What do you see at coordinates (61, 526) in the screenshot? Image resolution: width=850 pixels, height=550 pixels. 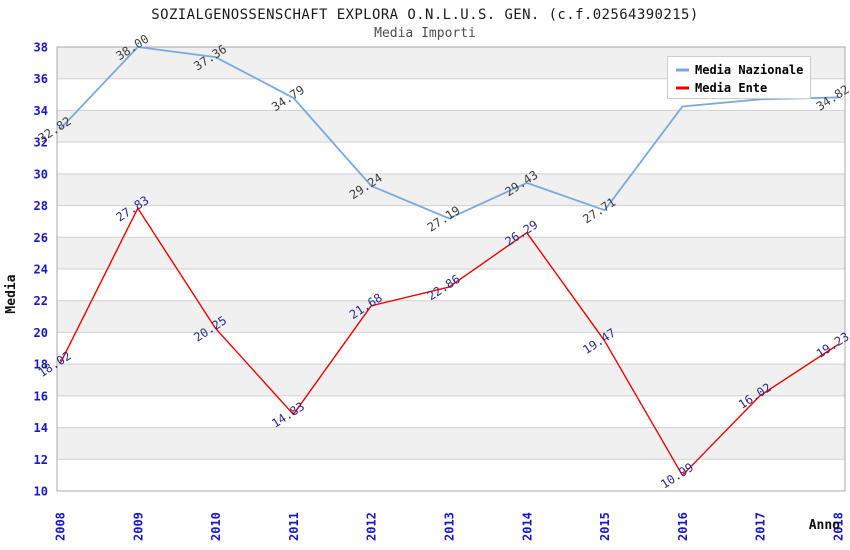 I see `x-tick-label: 2008` at bounding box center [61, 526].